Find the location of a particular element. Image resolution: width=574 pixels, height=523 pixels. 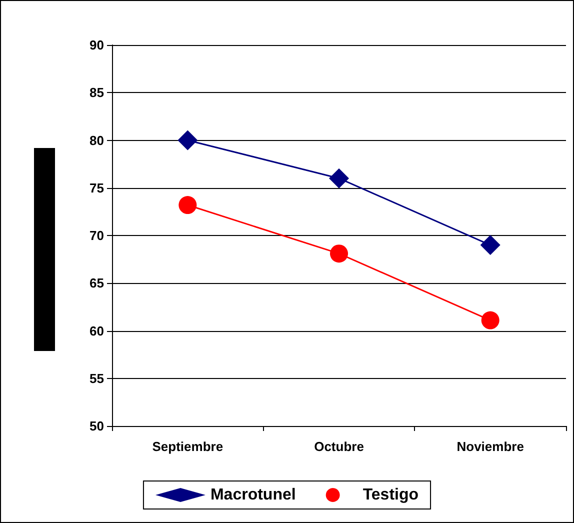

y-tick-label: 60 is located at coordinates (97, 330).